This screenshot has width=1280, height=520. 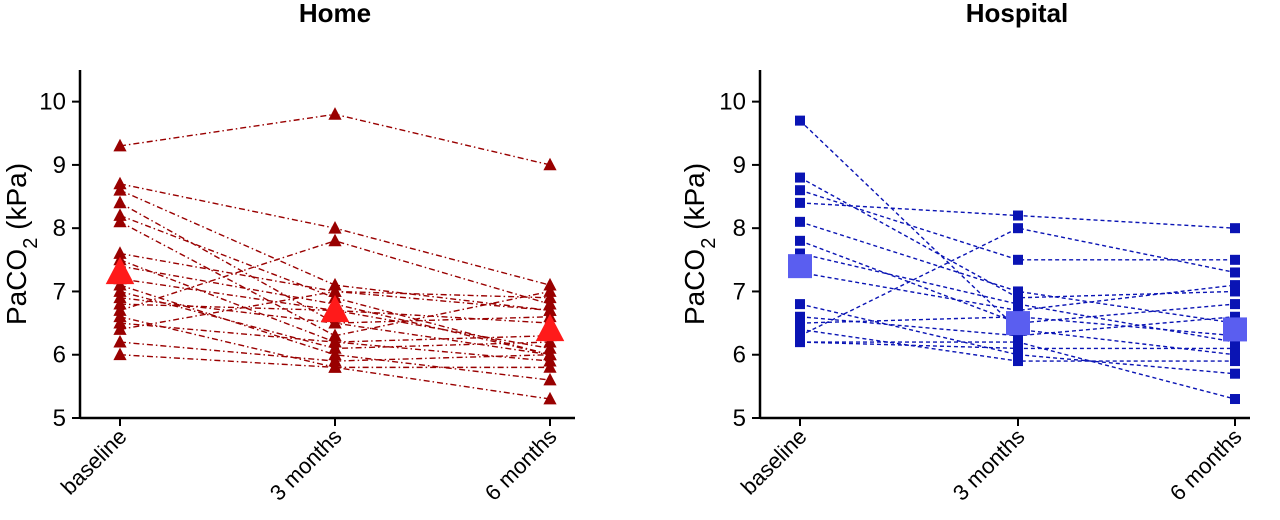 What do you see at coordinates (59, 418) in the screenshot?
I see `y-tick-label: 5` at bounding box center [59, 418].